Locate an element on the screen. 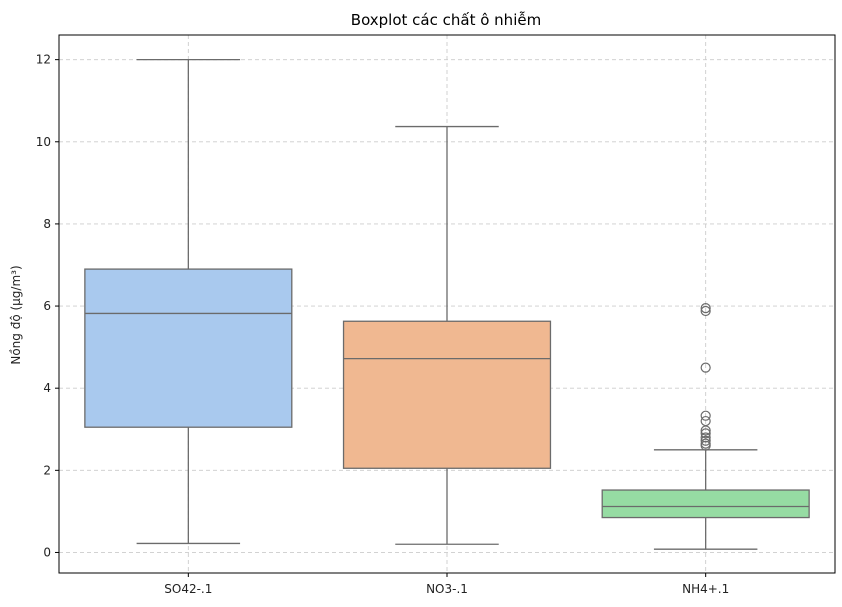 The image size is (842, 607). y-tick-label: 4 is located at coordinates (47, 388).